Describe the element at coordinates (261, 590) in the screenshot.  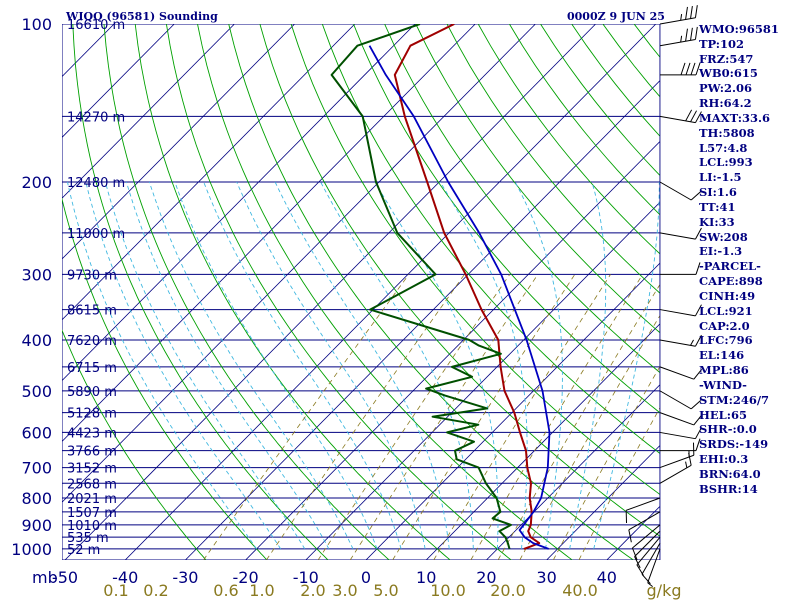
I see `mixing-ratio-label: 1.0` at that location.